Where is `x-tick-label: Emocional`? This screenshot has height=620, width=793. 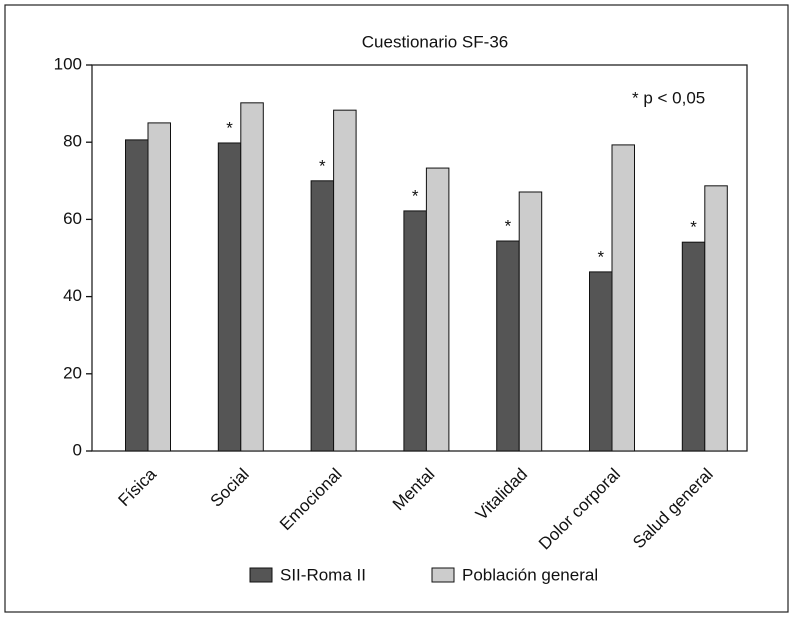 x-tick-label: Emocional is located at coordinates (311, 500).